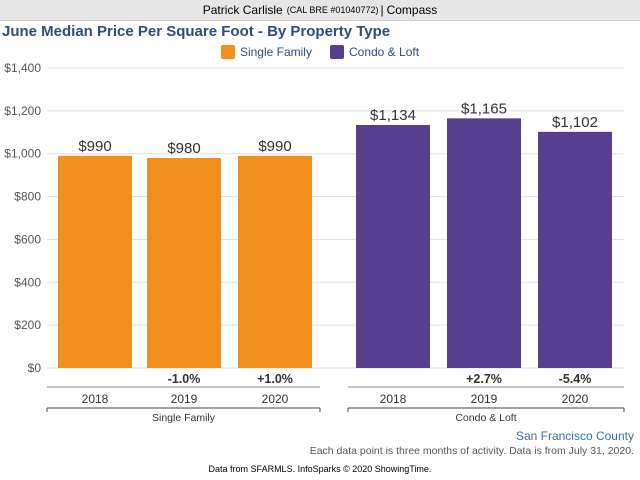 The image size is (640, 480). What do you see at coordinates (575, 379) in the screenshot?
I see `change-label: -5.4%` at bounding box center [575, 379].